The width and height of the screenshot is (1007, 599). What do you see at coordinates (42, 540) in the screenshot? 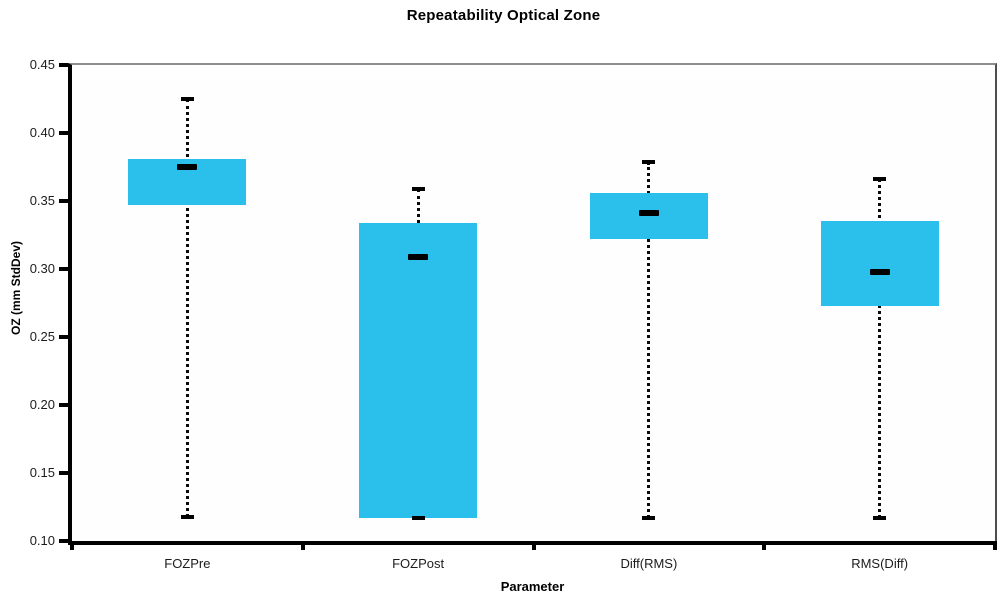
I see `y-tick-label: 0.10` at bounding box center [42, 540].